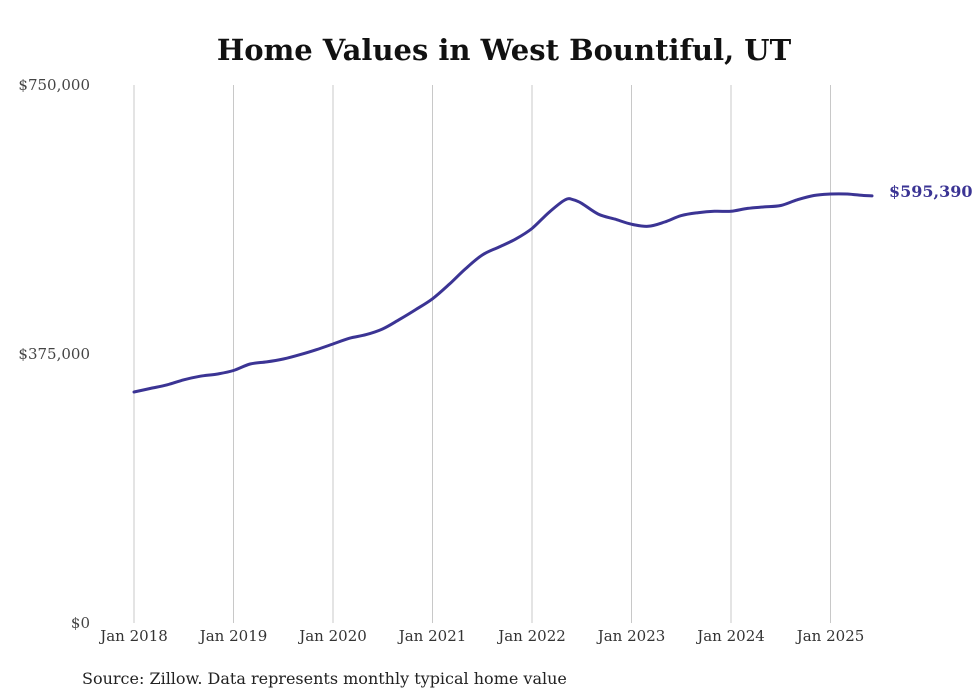 This screenshot has height=699, width=980. I want to click on x-tick-label: Jan 2022, so click(531, 636).